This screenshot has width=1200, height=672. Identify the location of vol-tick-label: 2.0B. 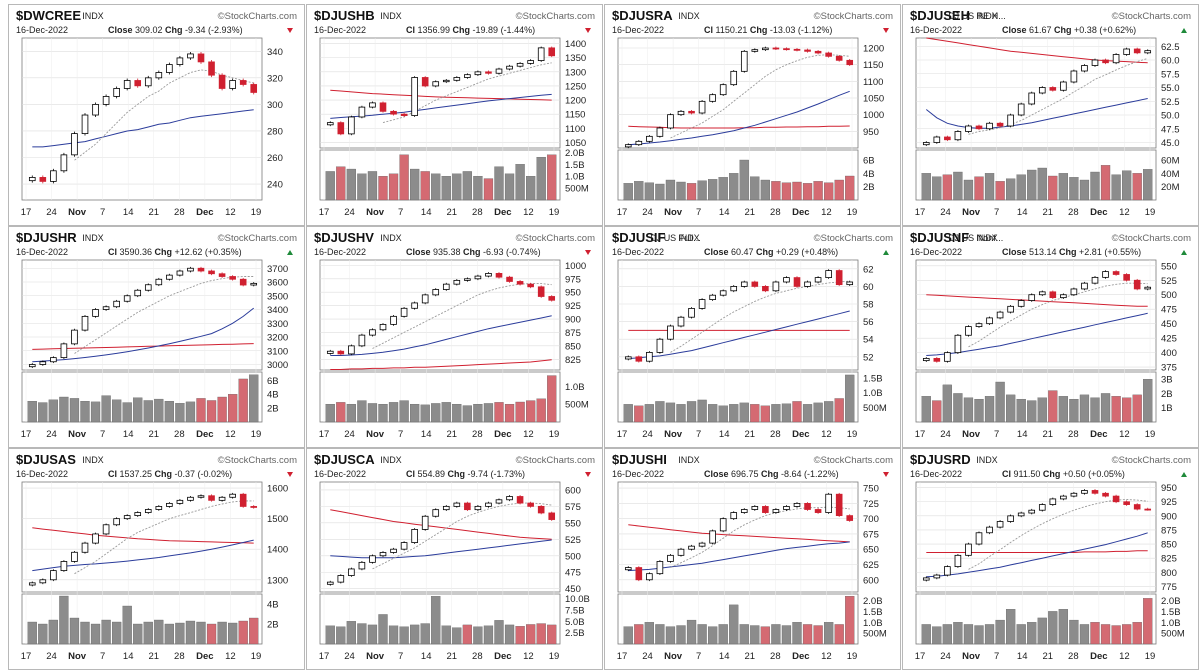
(1171, 601).